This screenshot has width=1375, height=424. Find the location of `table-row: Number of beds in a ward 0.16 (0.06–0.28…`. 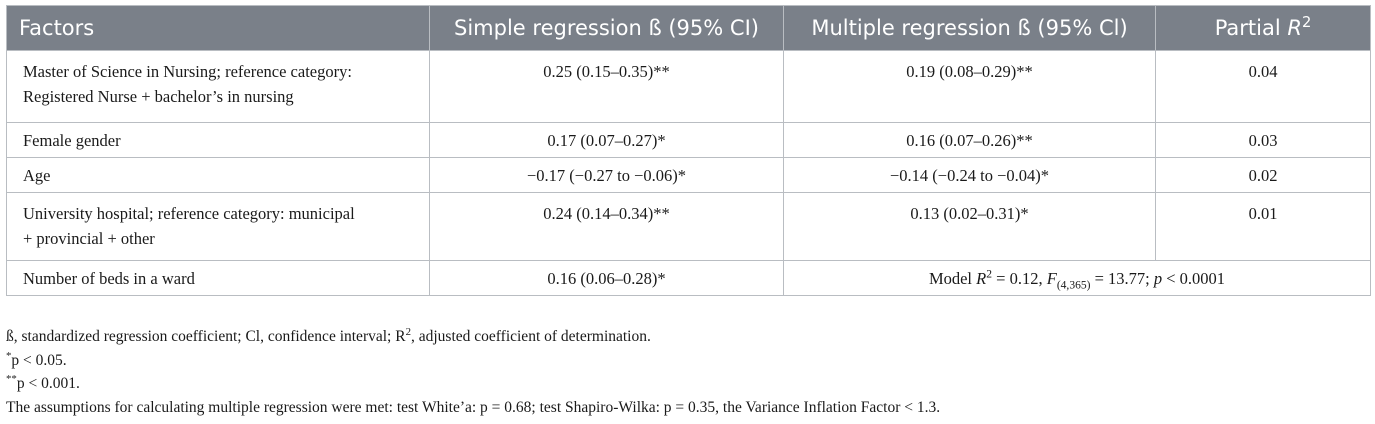

table-row: Number of beds in a ward 0.16 (0.06–0.28… is located at coordinates (688, 278).